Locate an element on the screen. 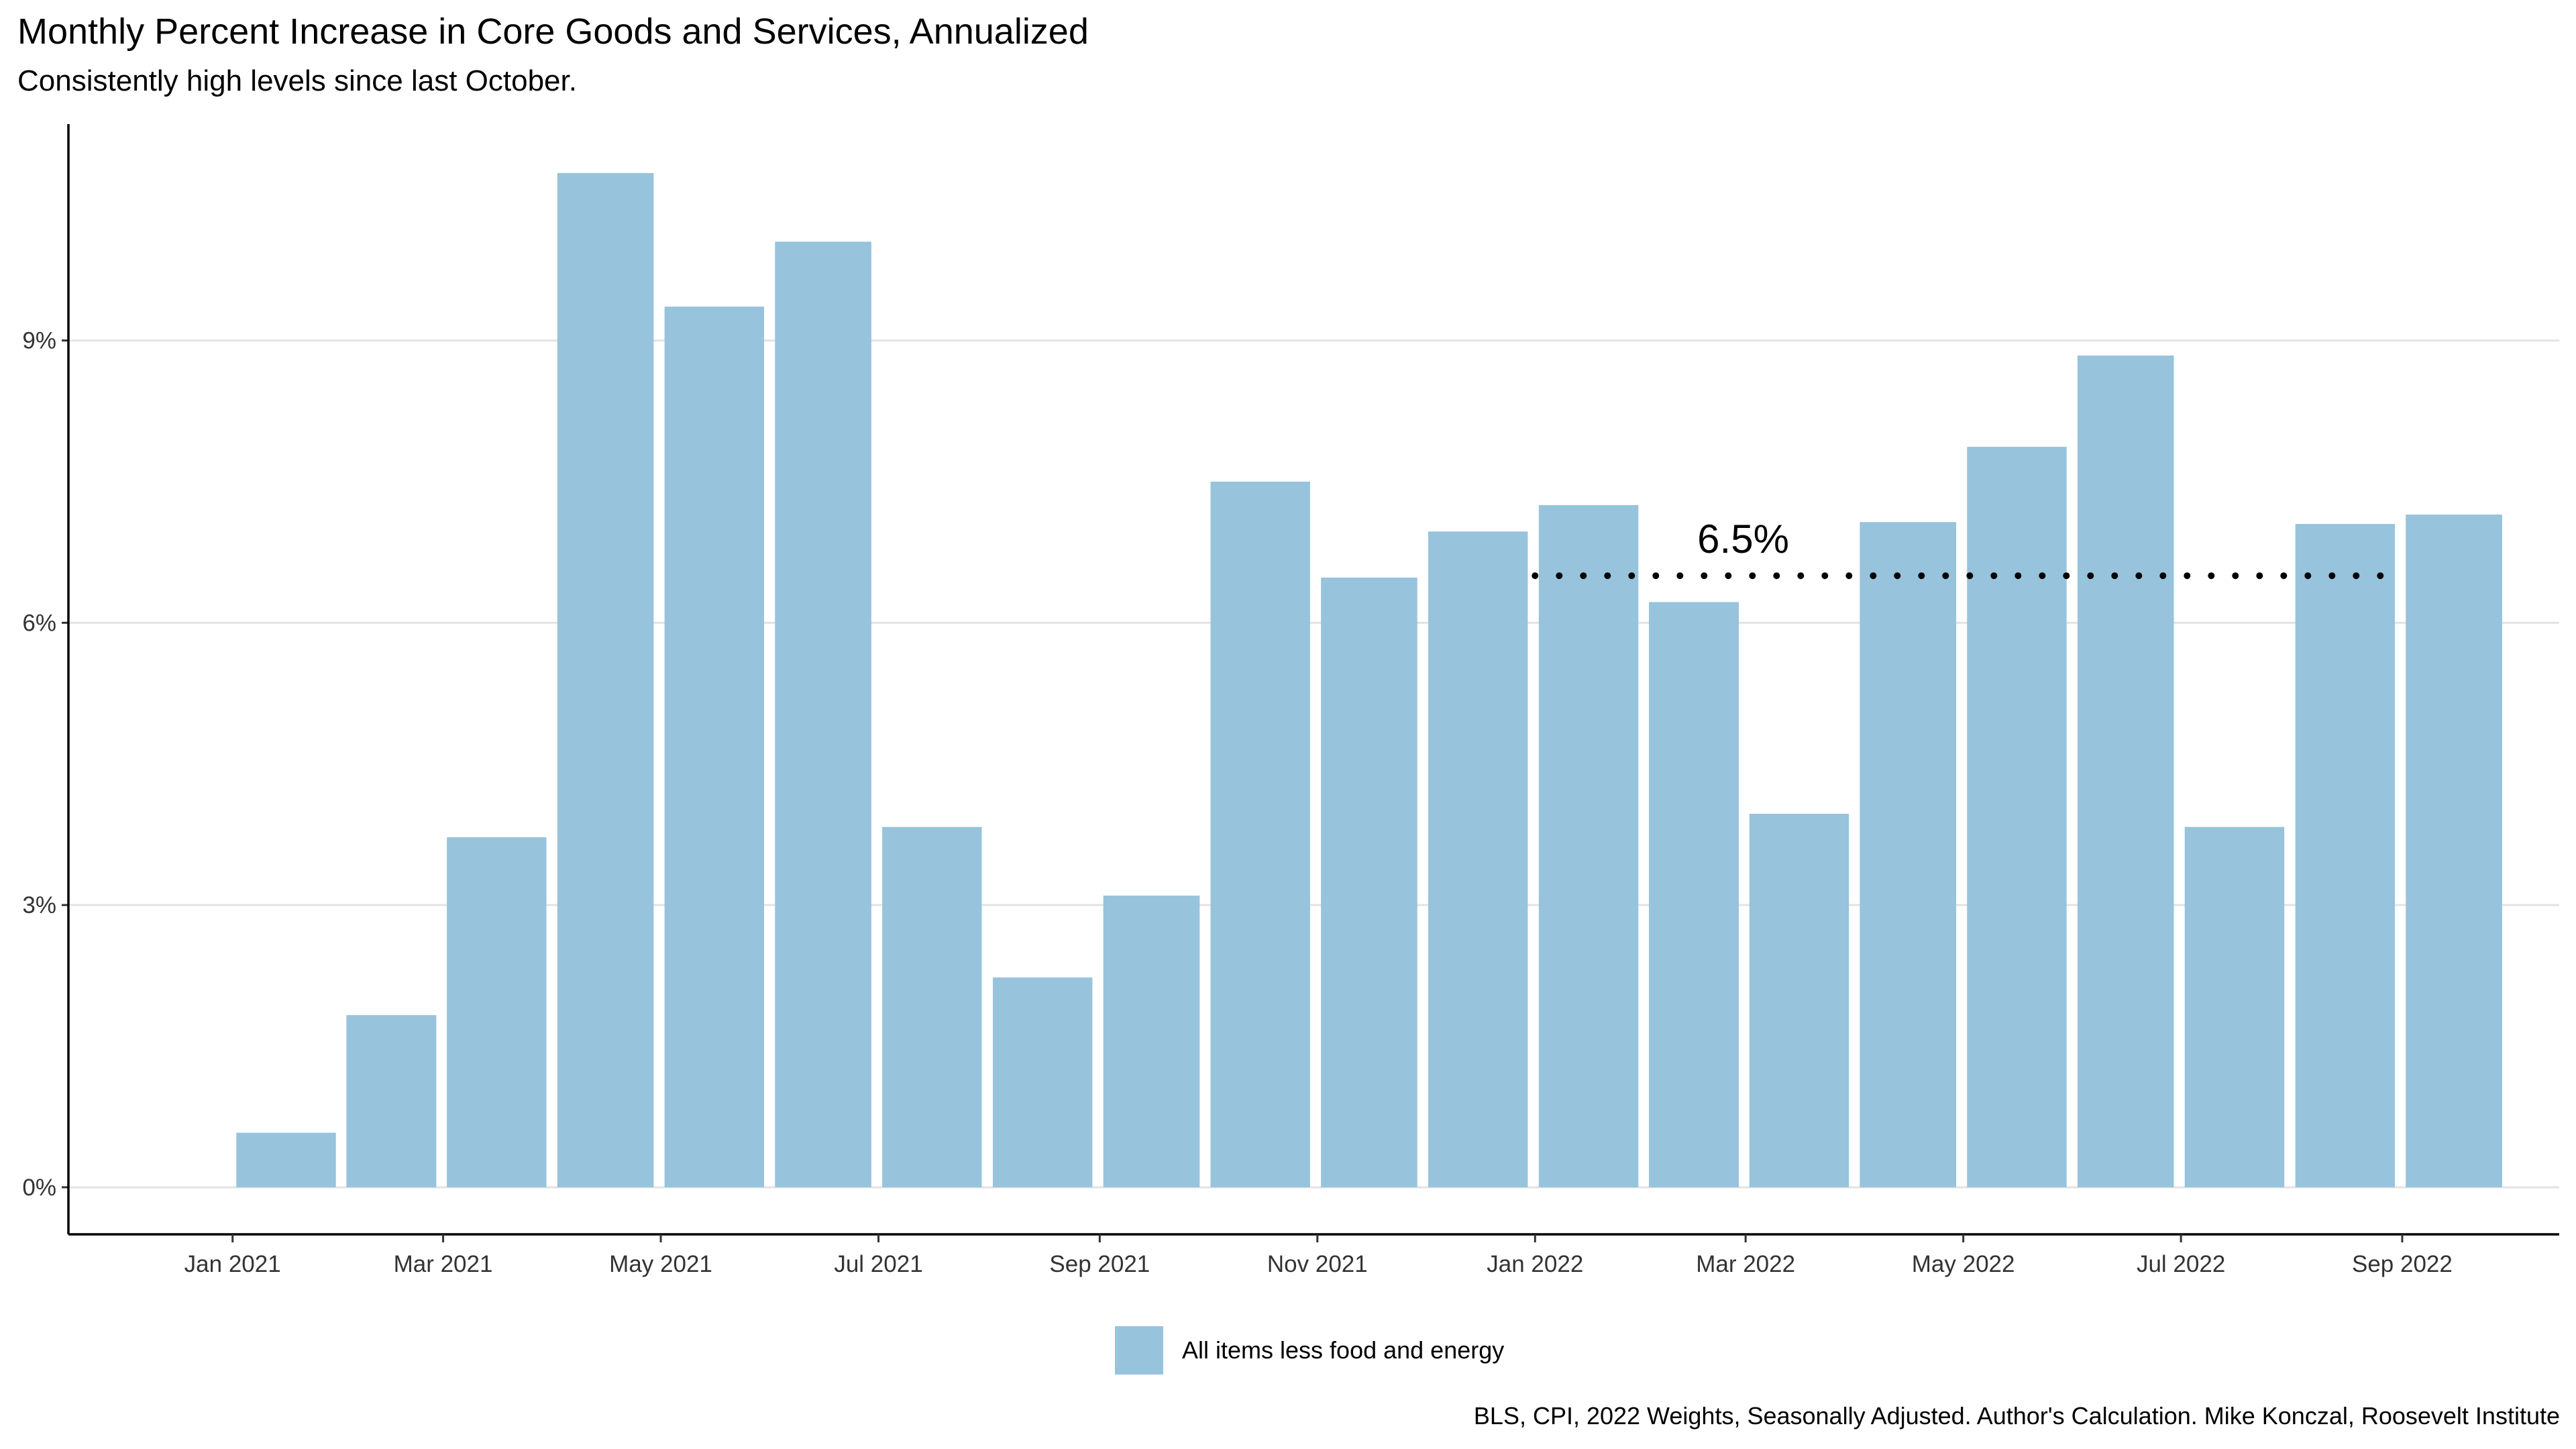 This screenshot has height=1449, width=2576. y-tick-label: 9% is located at coordinates (39, 341).